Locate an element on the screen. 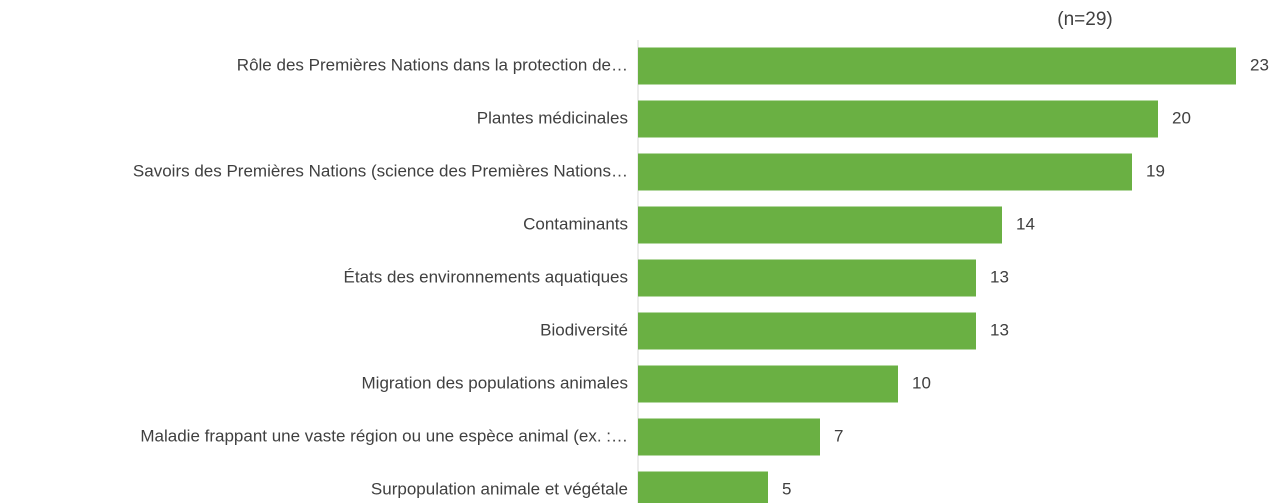 The width and height of the screenshot is (1287, 503). category-label: Biodiversité is located at coordinates (584, 329).